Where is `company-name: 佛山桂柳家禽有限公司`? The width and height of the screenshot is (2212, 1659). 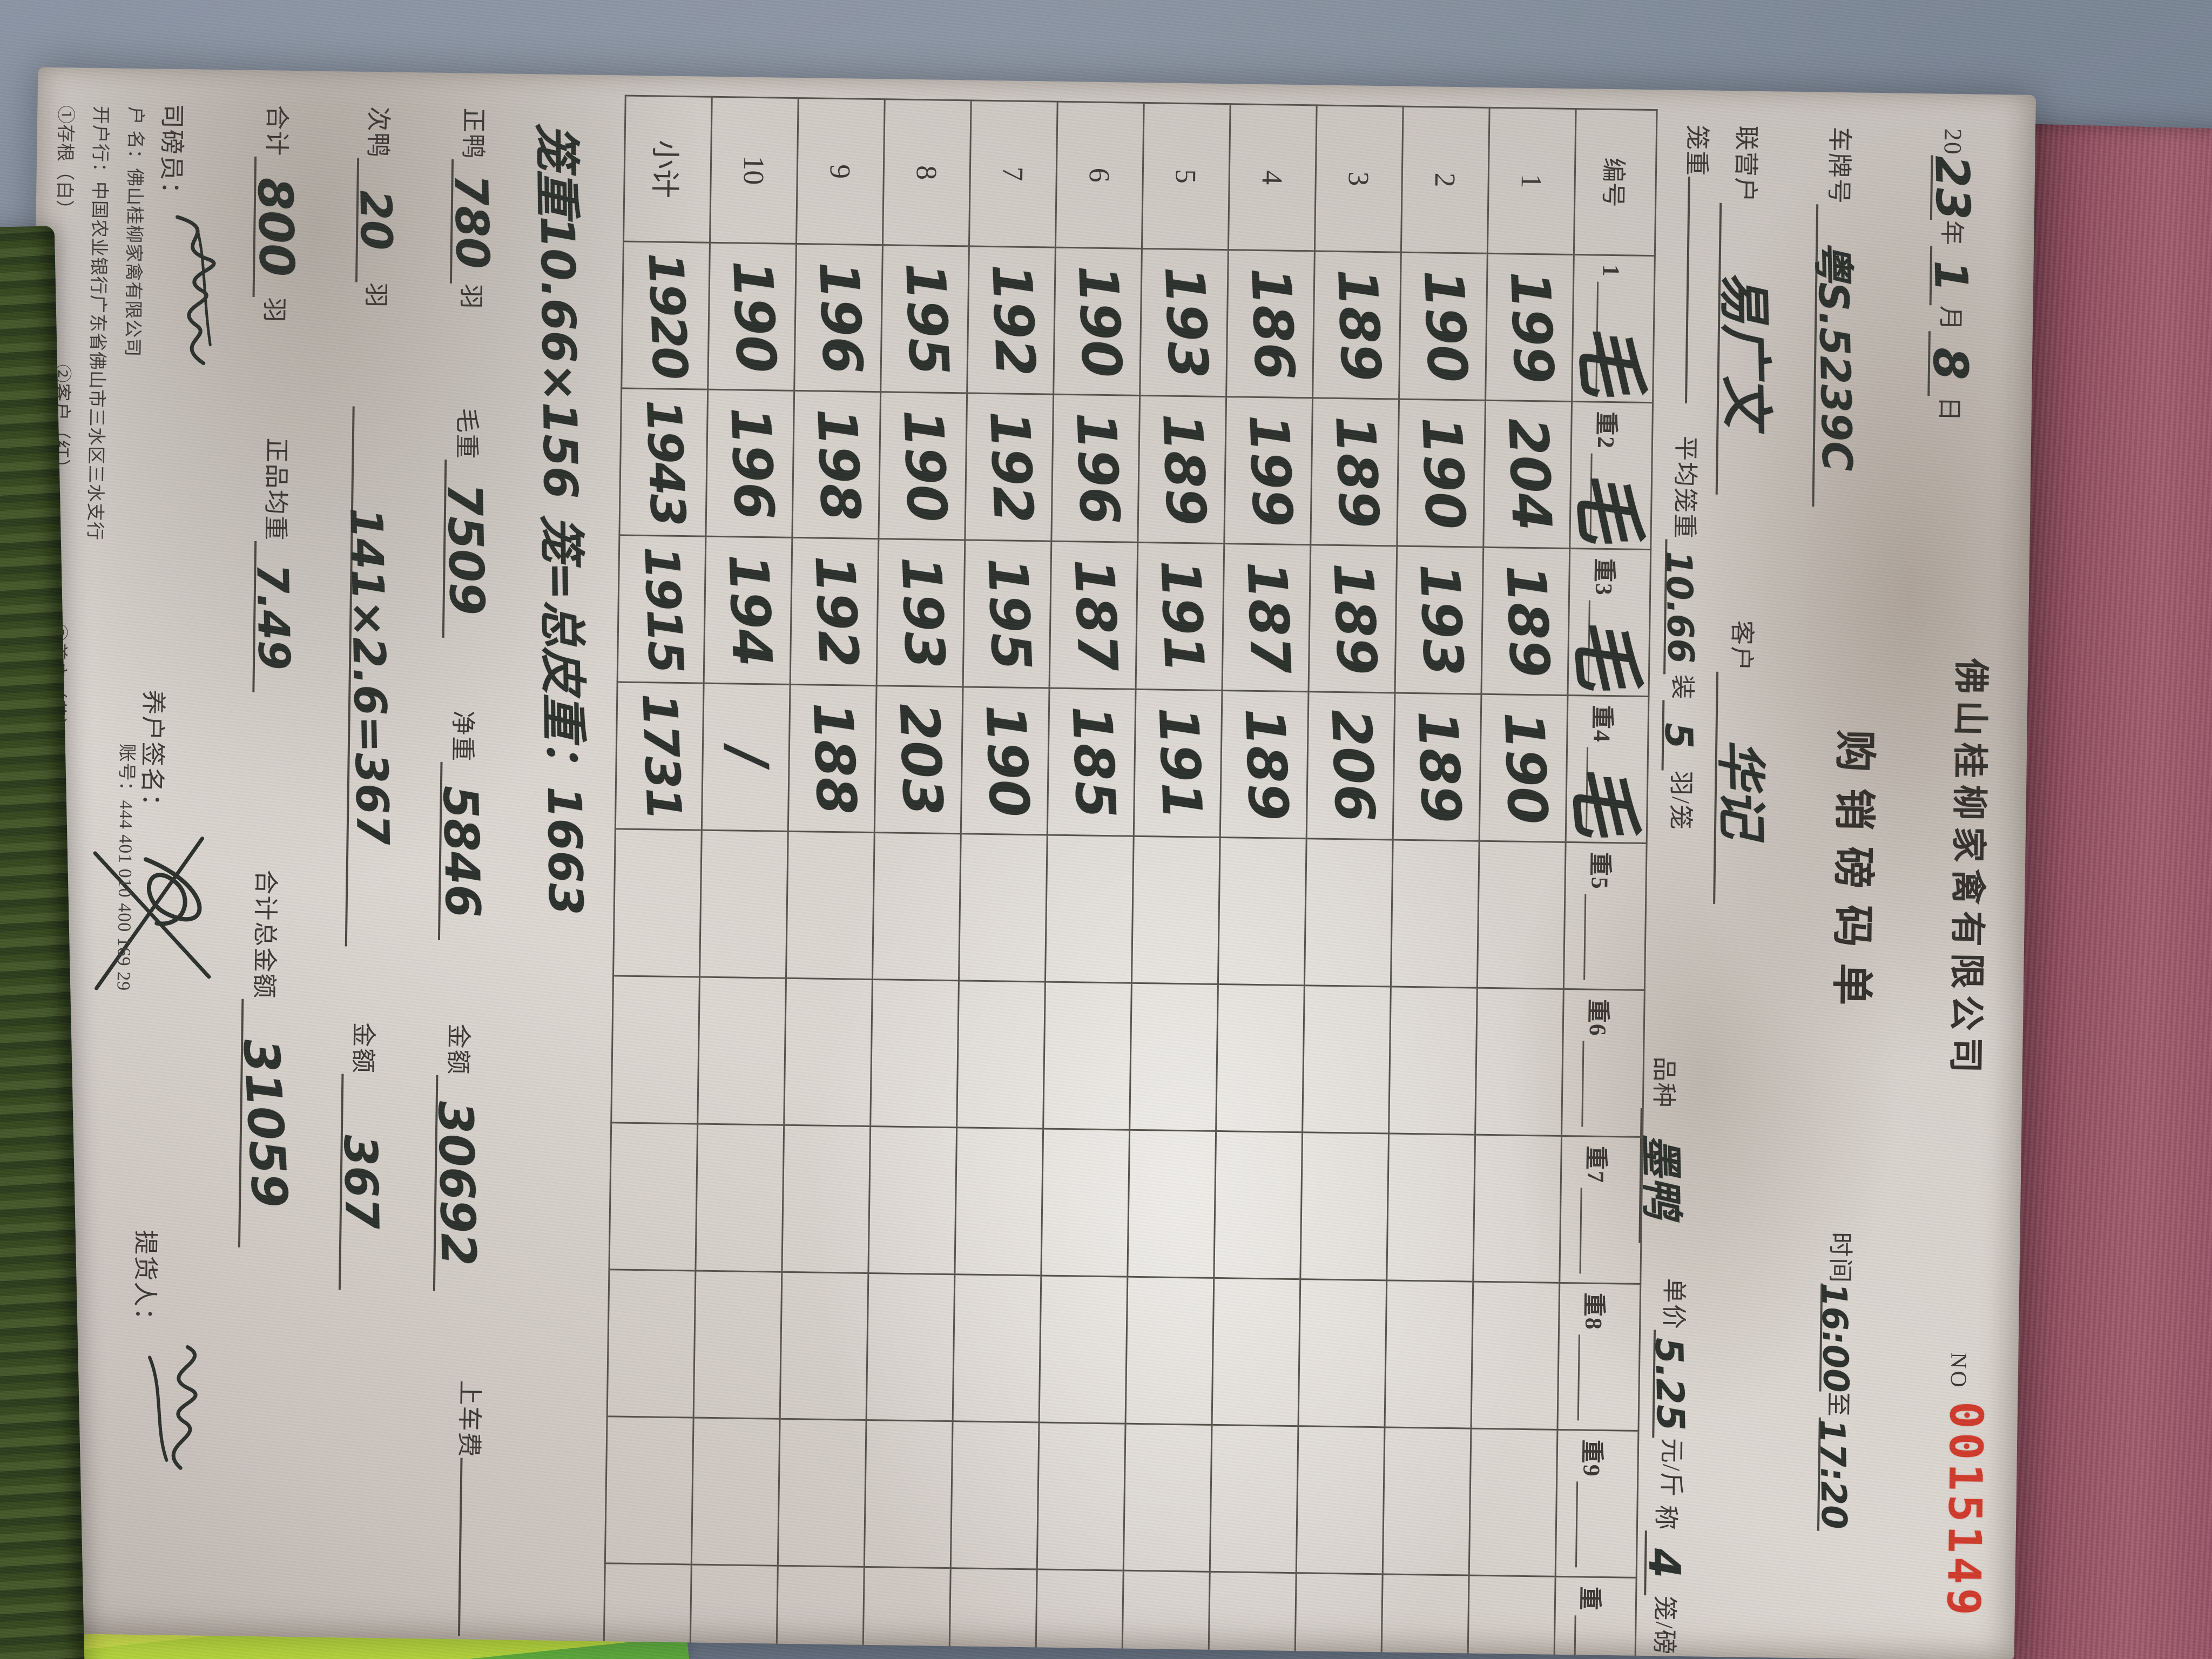
company-name: 佛山桂柳家禽有限公司 is located at coordinates (1968, 869).